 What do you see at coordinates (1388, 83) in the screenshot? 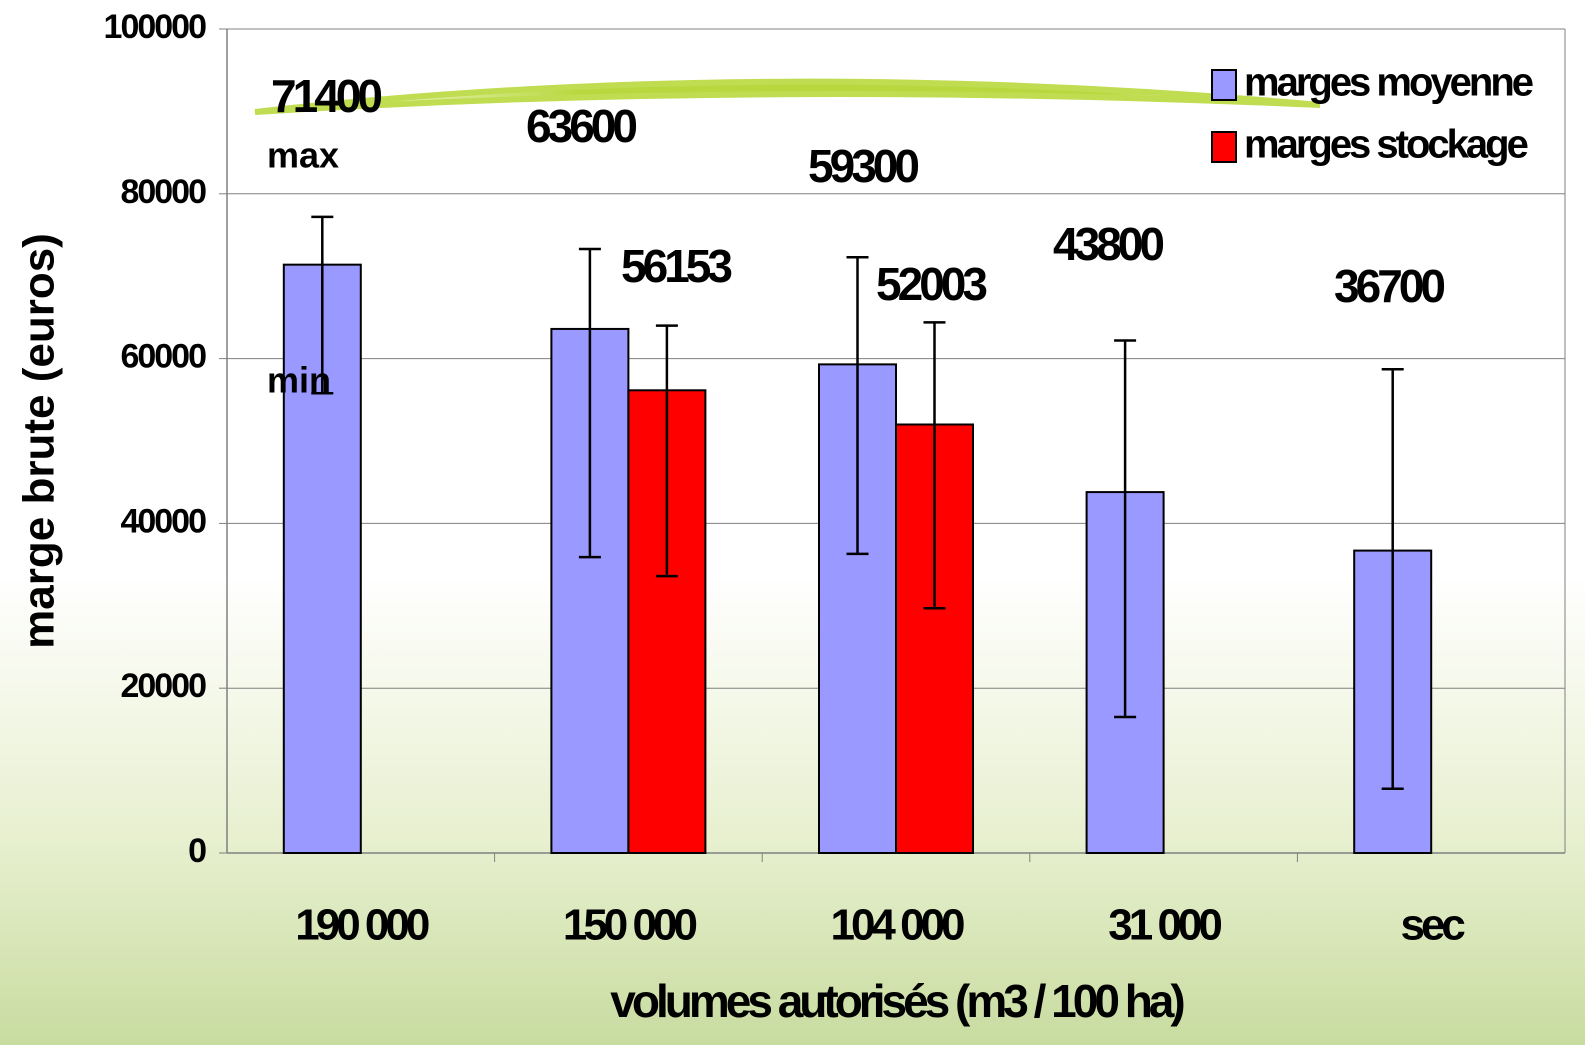
I see `legend-label: marges moyenne` at bounding box center [1388, 83].